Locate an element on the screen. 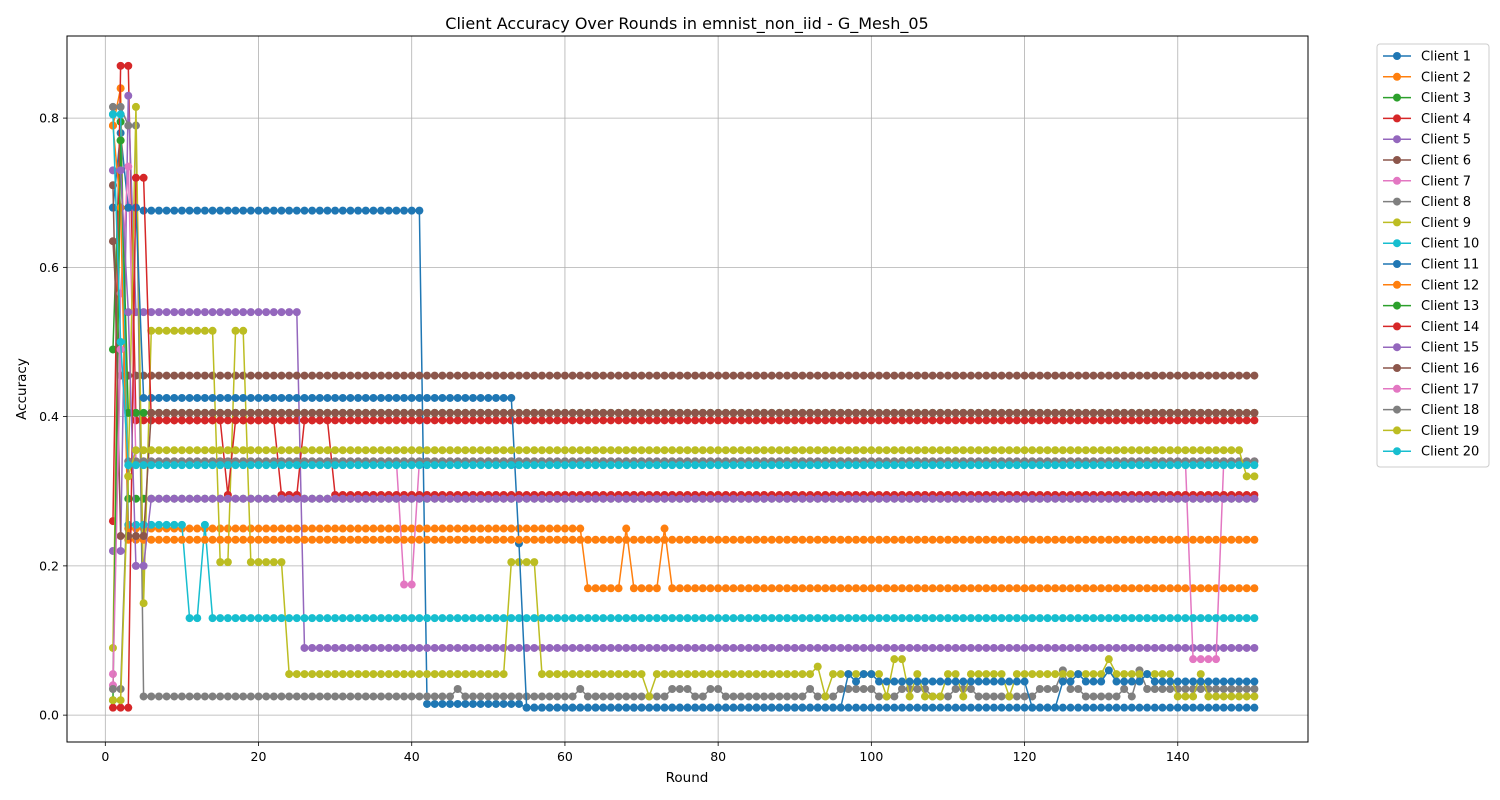  legend-item: Client 18 is located at coordinates (1431, 410).